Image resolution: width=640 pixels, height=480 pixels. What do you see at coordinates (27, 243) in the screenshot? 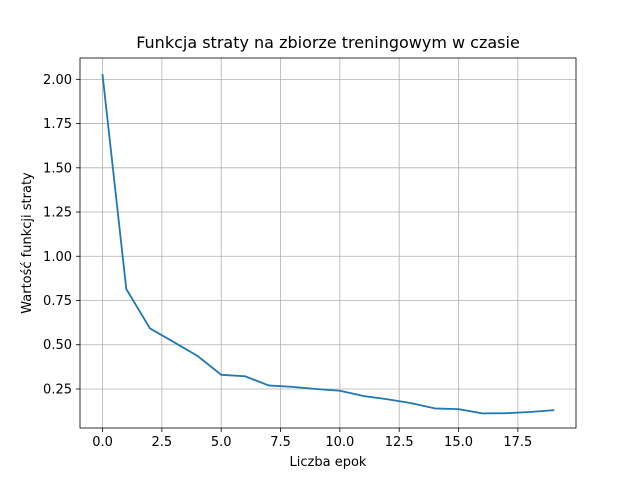
I see `y-axis-label: Wartość funkcji straty` at bounding box center [27, 243].